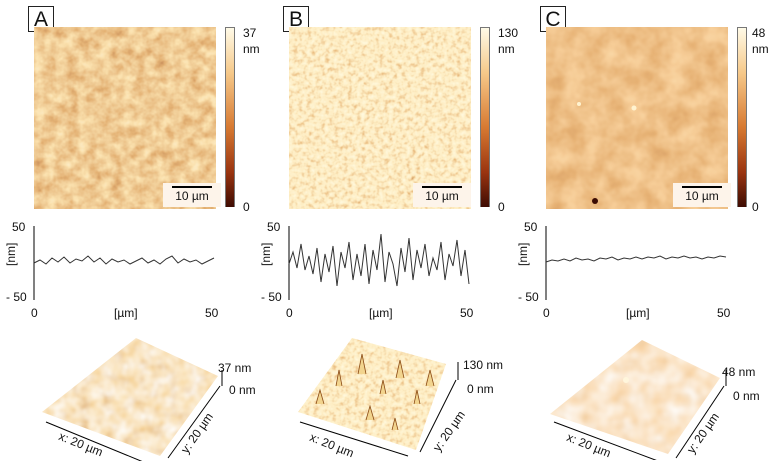 This screenshot has height=463, width=771. I want to click on profile-ymax-a: 50, so click(19, 227).